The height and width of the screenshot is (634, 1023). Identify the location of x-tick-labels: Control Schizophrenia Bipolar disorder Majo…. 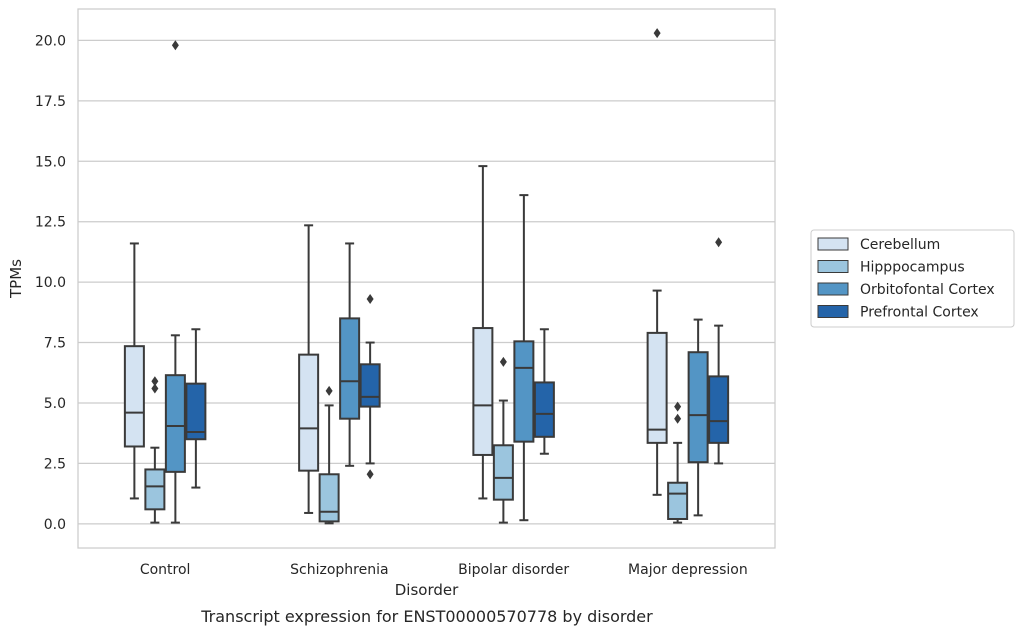
(444, 570).